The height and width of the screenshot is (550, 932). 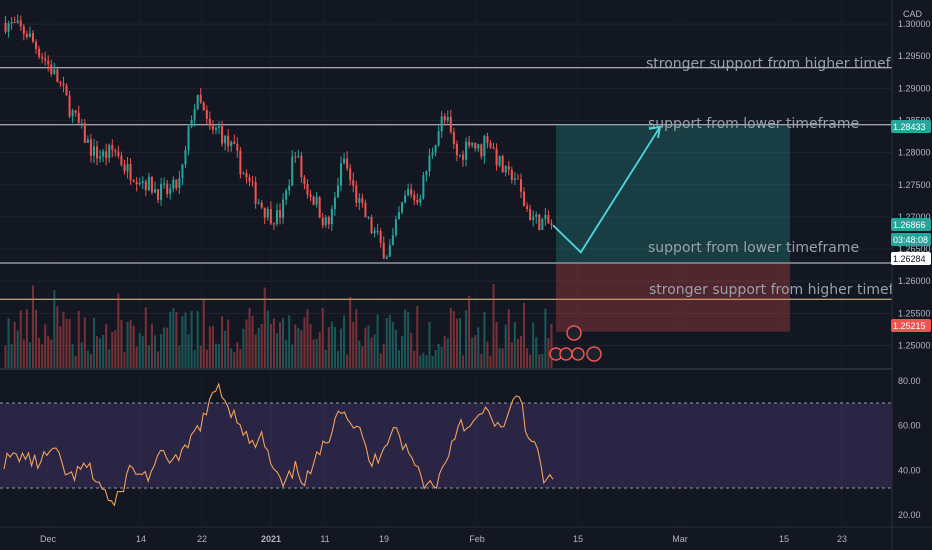 What do you see at coordinates (753, 124) in the screenshot?
I see `level-annotation: support from lower timeframe` at bounding box center [753, 124].